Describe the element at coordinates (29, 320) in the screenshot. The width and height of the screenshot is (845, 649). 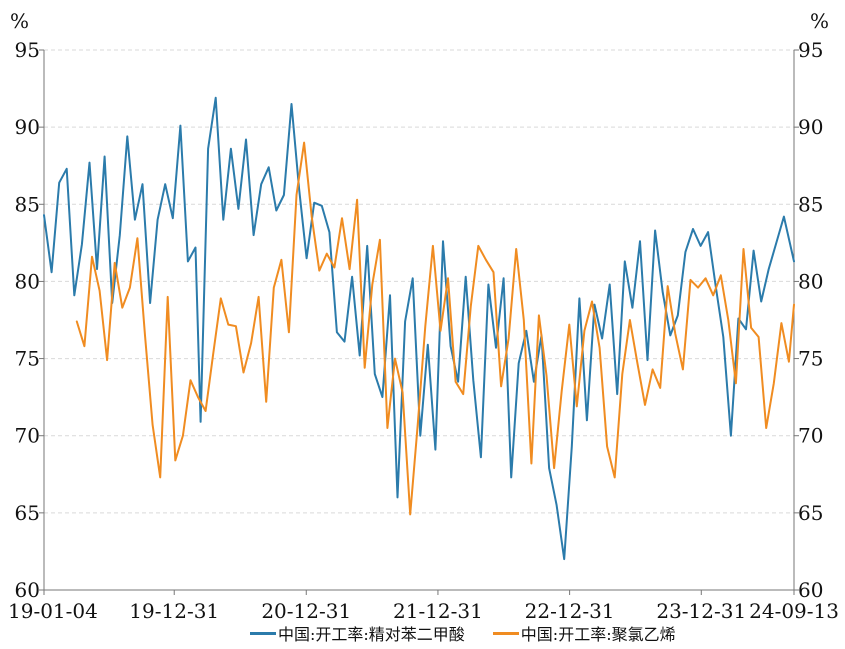
I see `left-y-tick-labels: 60 65 70 75 80 85 90 95` at that location.